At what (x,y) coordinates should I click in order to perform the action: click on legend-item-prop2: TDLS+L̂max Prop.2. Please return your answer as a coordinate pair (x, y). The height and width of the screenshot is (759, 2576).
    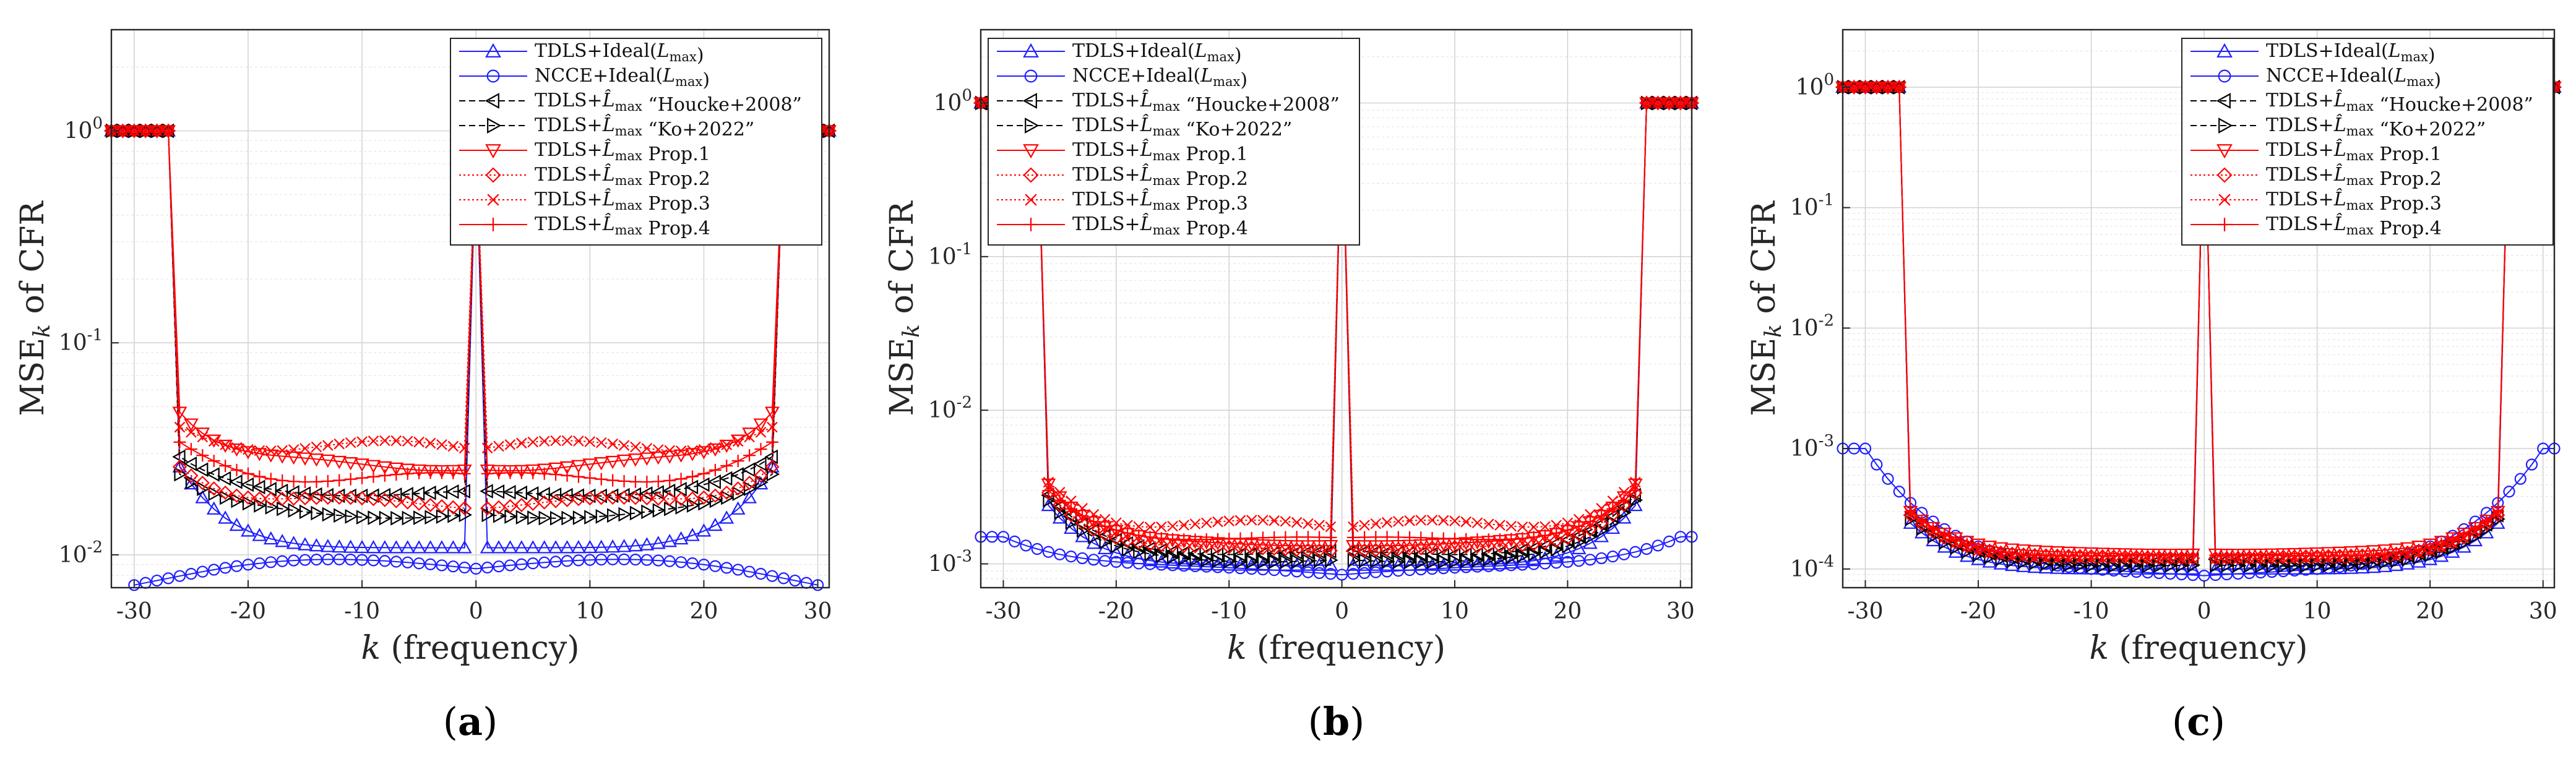
    Looking at the image, I should click on (1122, 177).